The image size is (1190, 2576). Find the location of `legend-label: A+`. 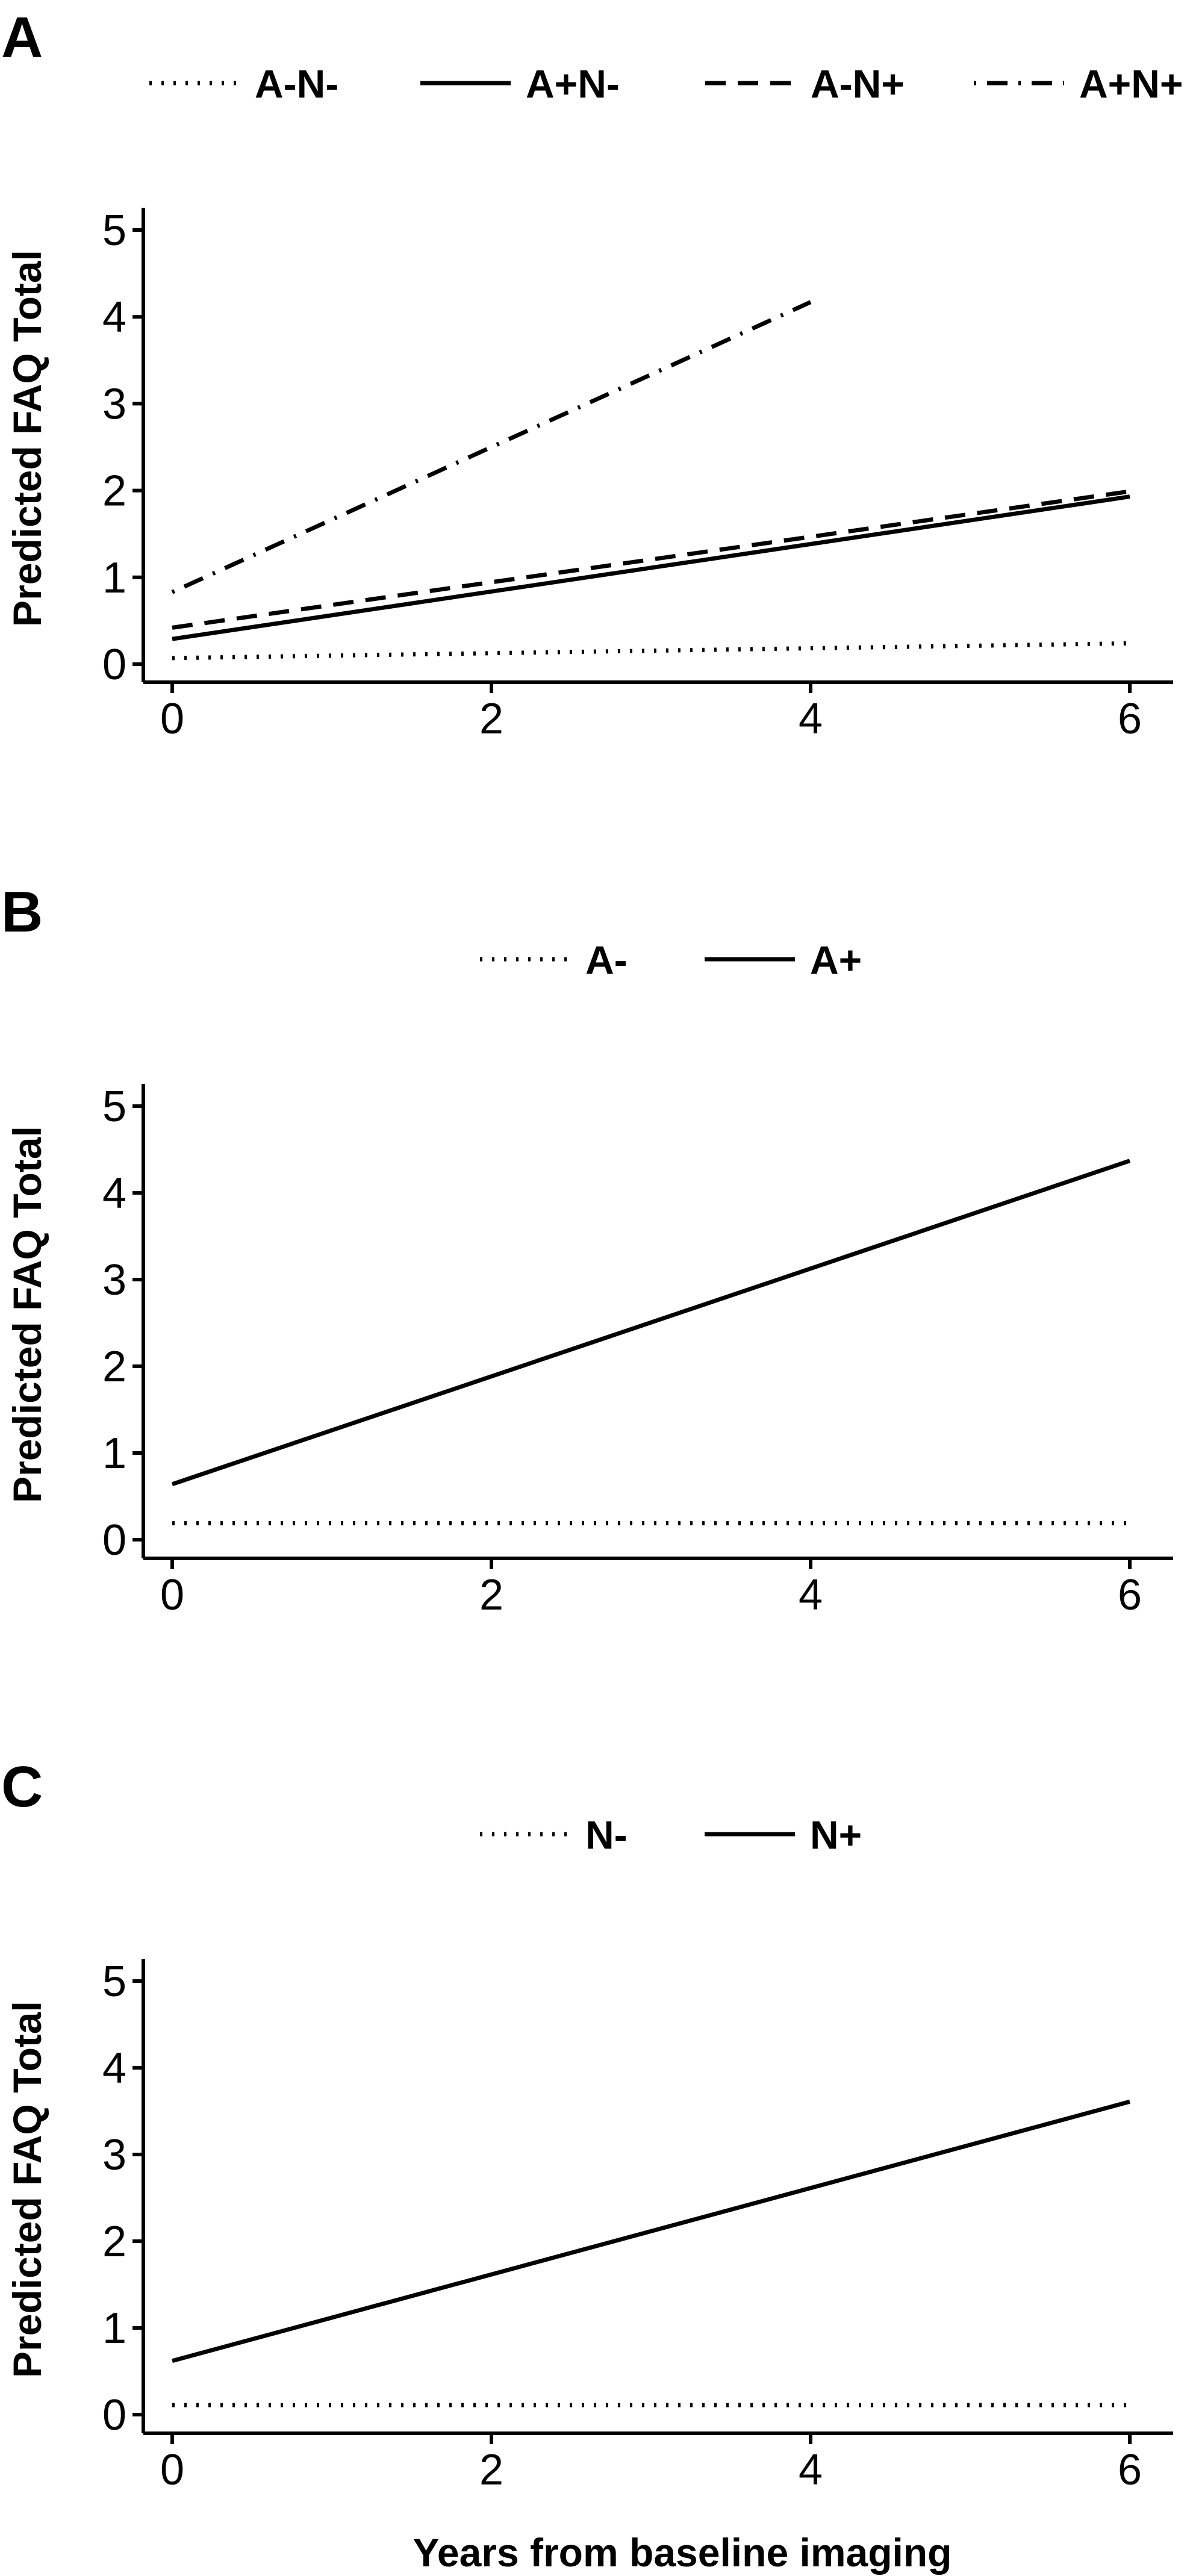

legend-label: A+ is located at coordinates (836, 960).